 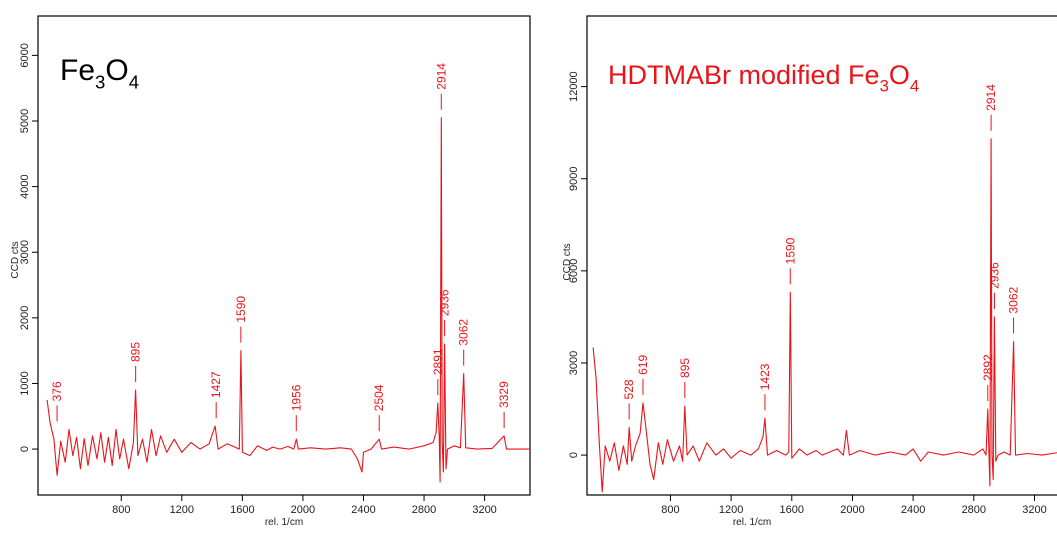 What do you see at coordinates (988, 367) in the screenshot?
I see `peak-label: 2892` at bounding box center [988, 367].